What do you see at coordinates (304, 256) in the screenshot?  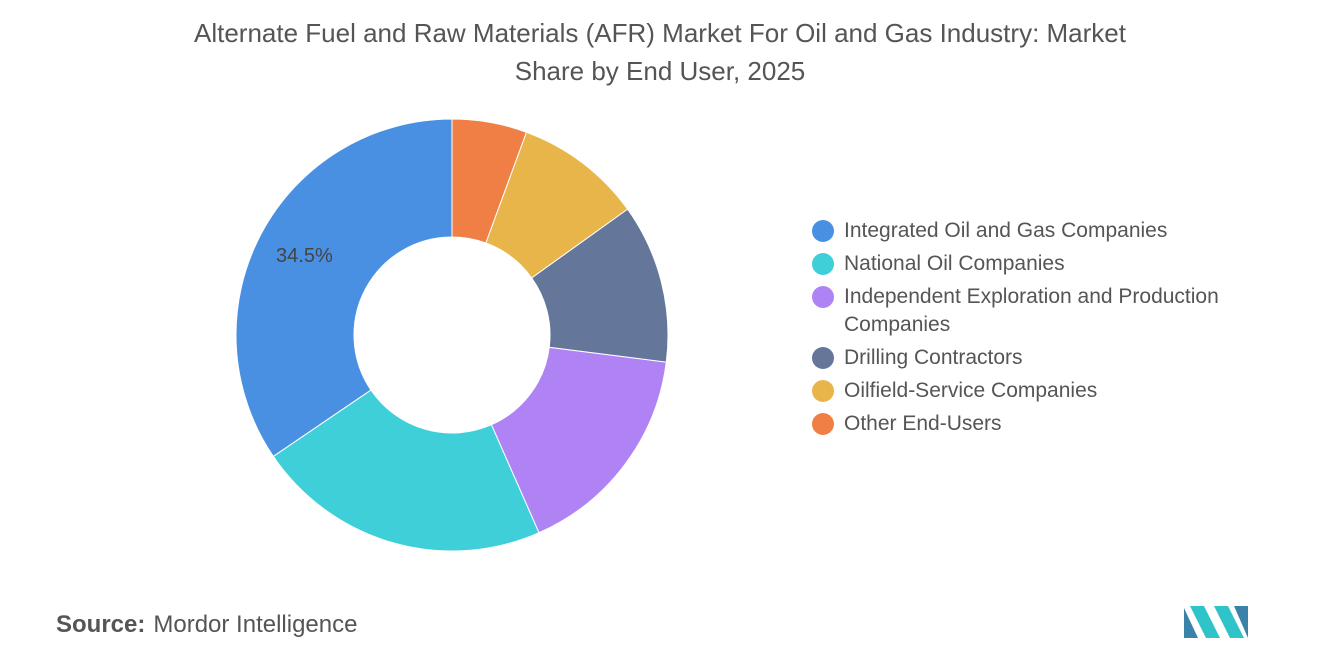 I see `data-label: 34.5%` at bounding box center [304, 256].